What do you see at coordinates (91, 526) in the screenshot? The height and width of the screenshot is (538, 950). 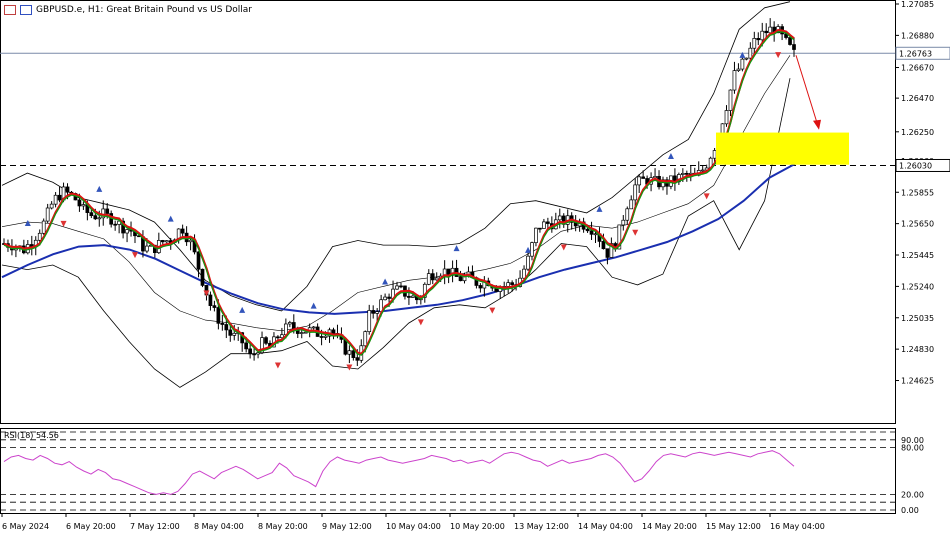 I see `time-tick-label: 6 May 20:00` at bounding box center [91, 526].